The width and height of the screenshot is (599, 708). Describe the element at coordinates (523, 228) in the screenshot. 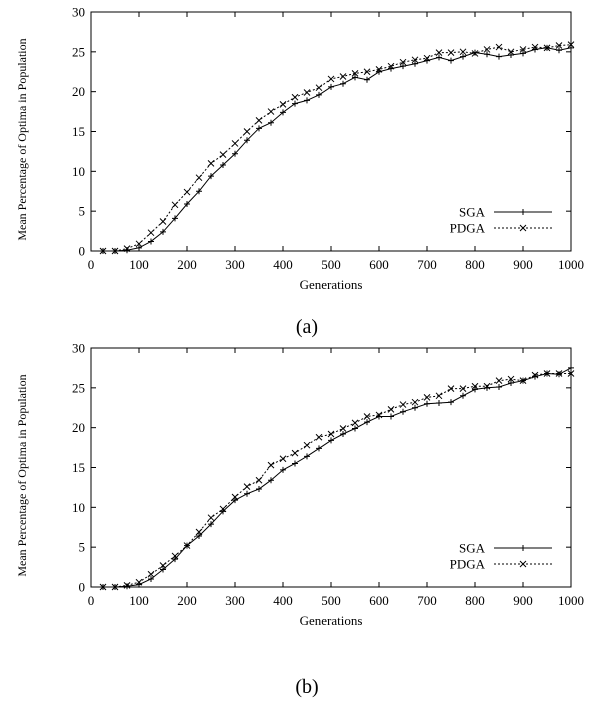

I see `legend-marker-pdga` at that location.